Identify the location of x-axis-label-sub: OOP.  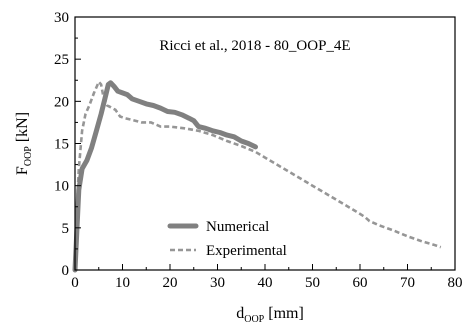
(254, 319).